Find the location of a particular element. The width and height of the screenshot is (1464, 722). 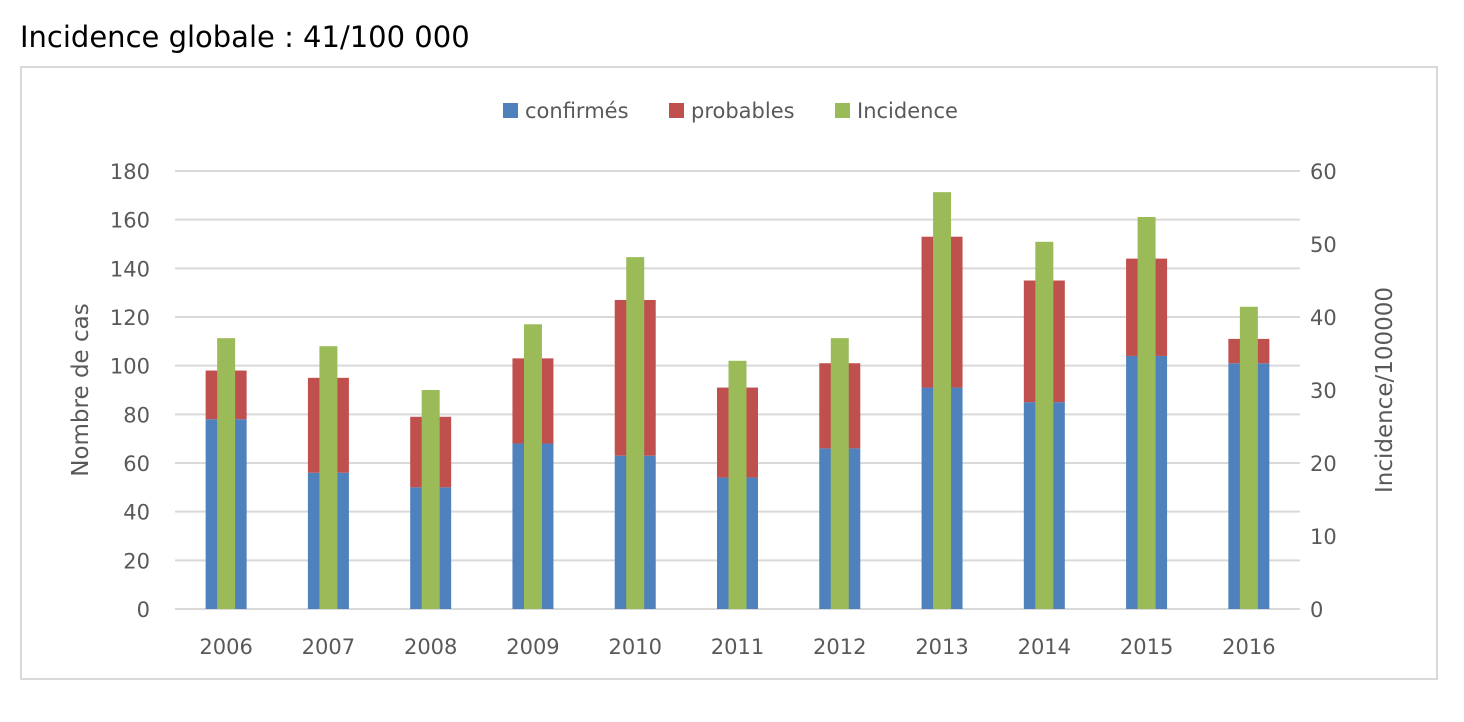

bar-incidence-2007 is located at coordinates (328, 477).